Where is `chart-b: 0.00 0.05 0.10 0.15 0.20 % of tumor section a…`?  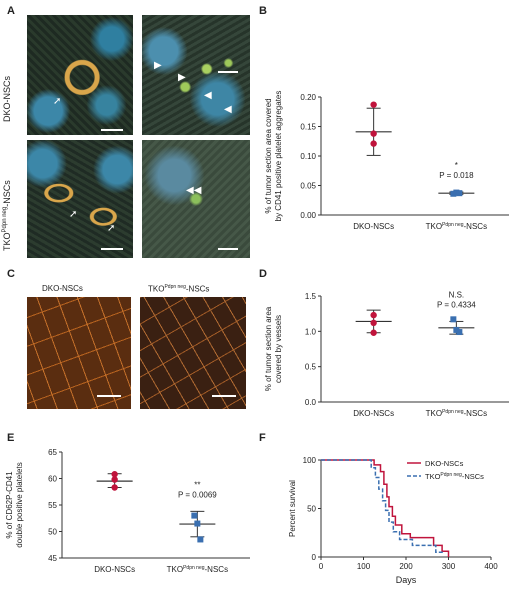
chart-b: 0.00 0.05 0.10 0.15 0.20 % of tumor section a… is located at coordinates (386, 161).